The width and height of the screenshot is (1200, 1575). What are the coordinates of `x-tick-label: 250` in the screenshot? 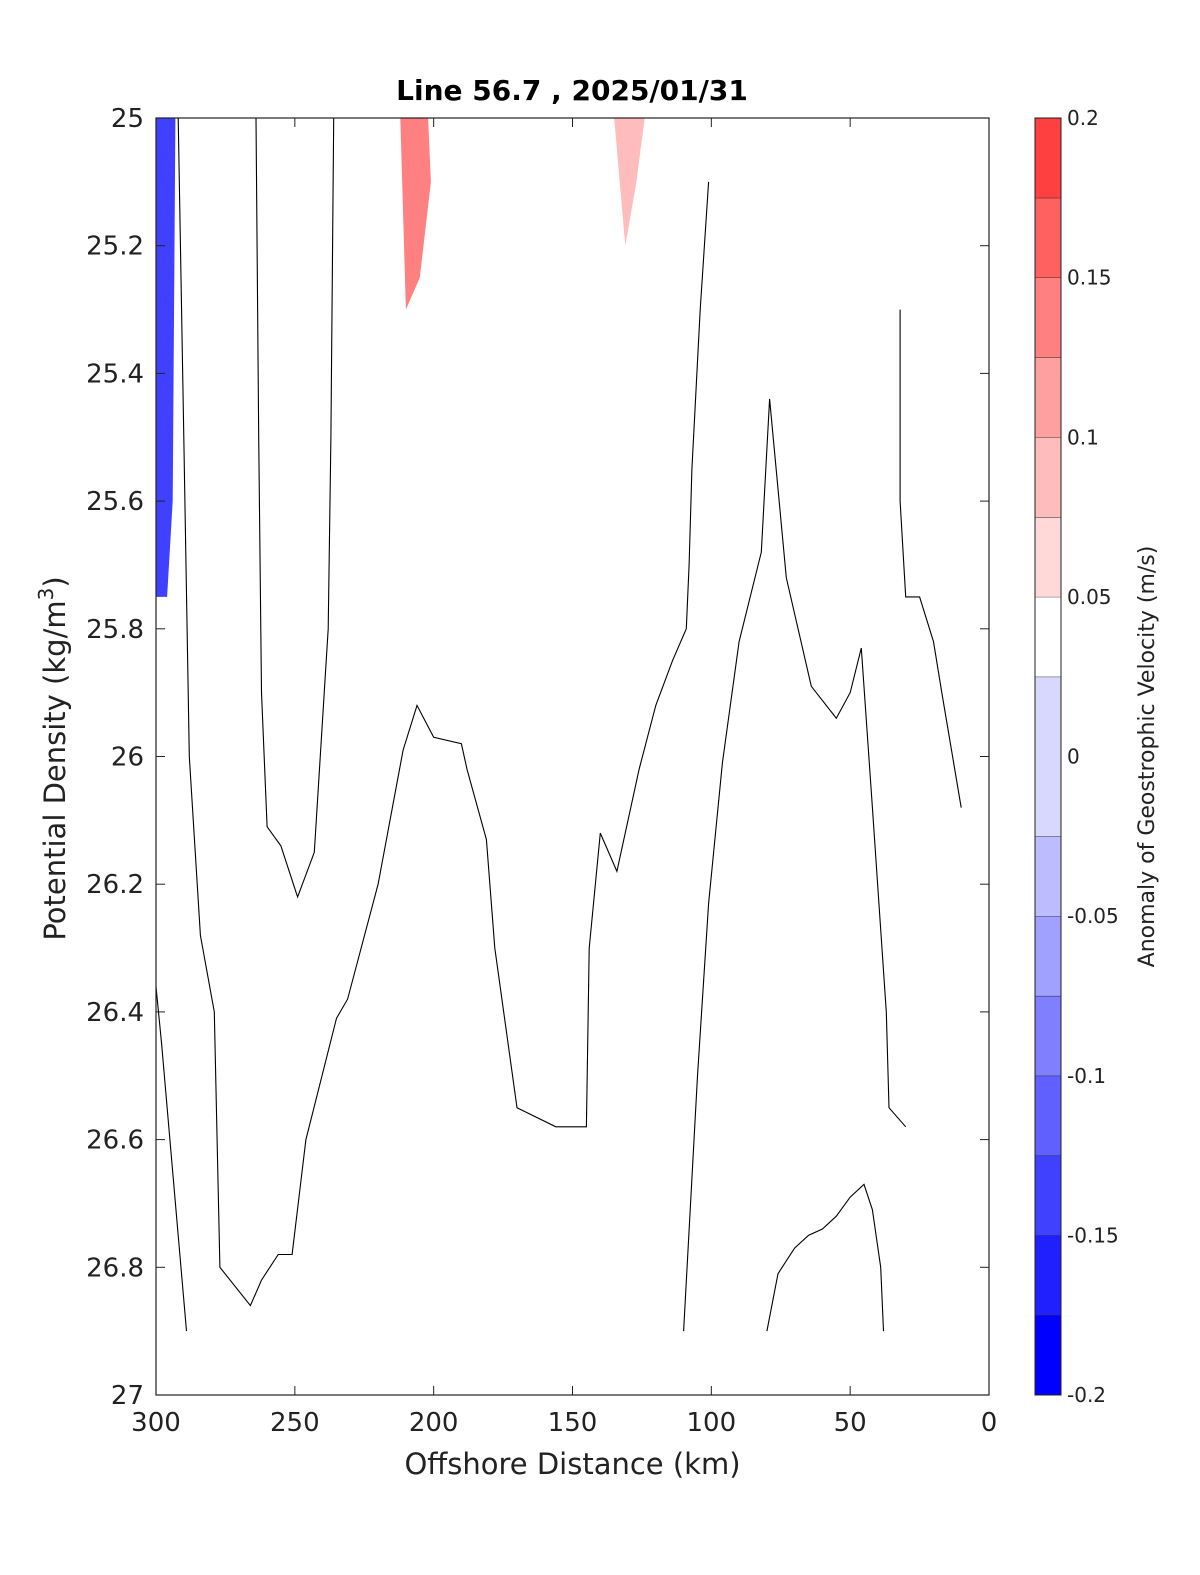 It's located at (295, 1423).